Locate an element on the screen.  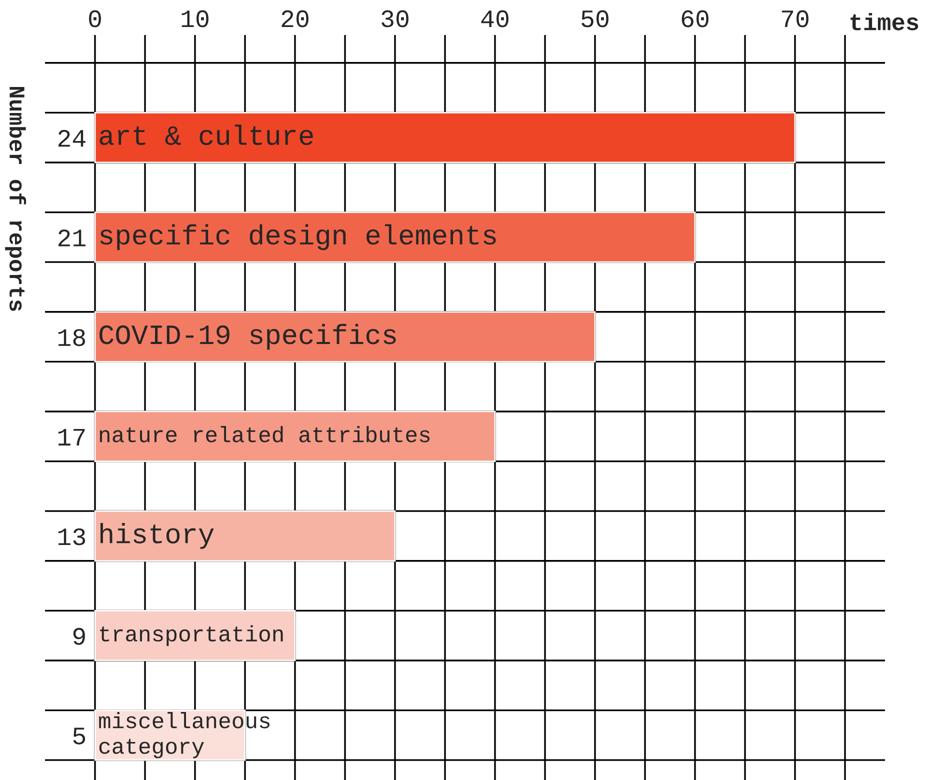
x-tick-label: 30 is located at coordinates (395, 19).